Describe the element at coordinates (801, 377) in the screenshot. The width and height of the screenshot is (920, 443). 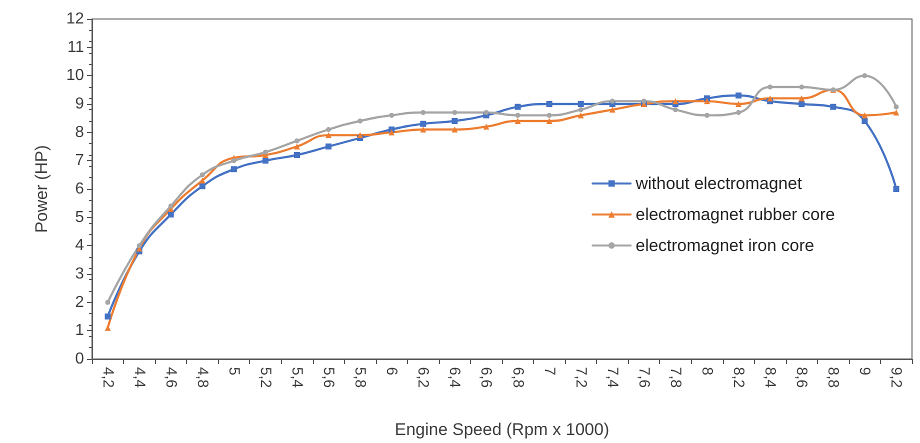
I see `x-tick-label: 8,6` at that location.